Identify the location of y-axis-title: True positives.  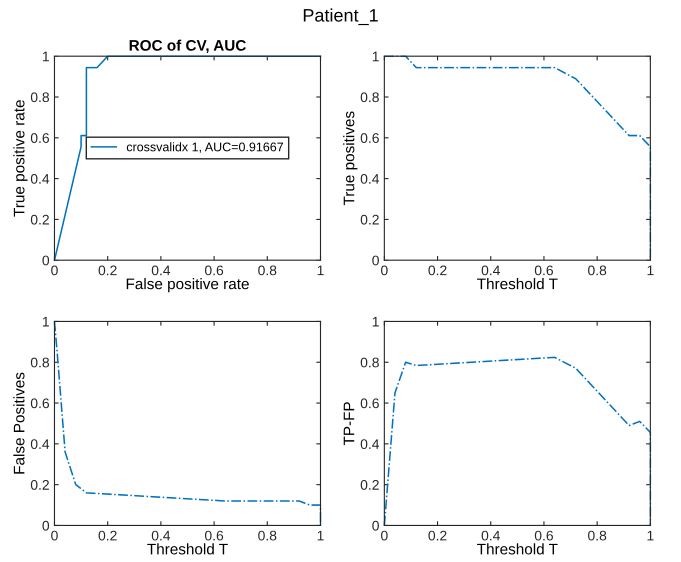
(350, 159).